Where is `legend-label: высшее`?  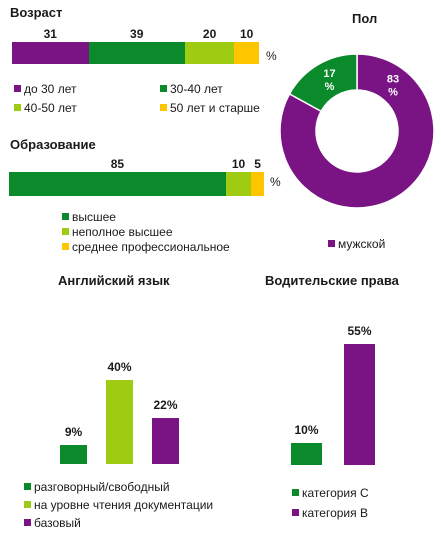
legend-label: высшее is located at coordinates (94, 217).